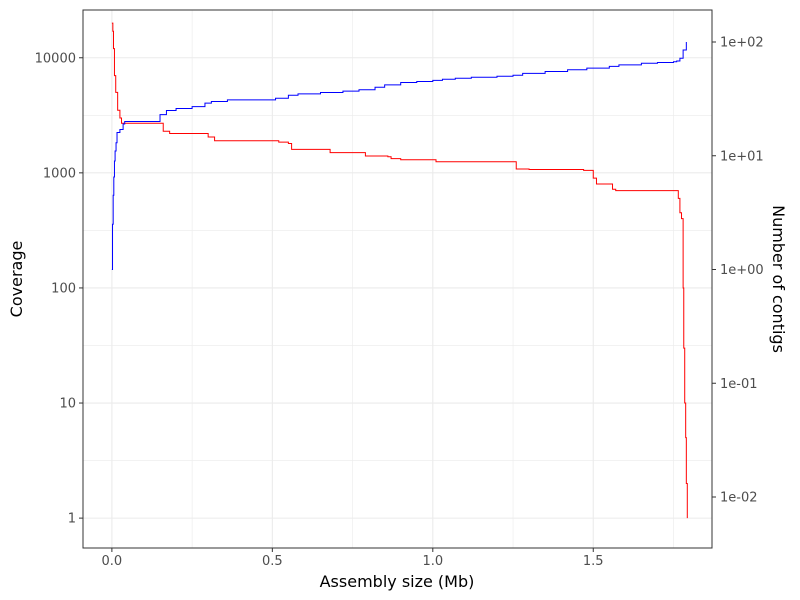 The width and height of the screenshot is (800, 600). I want to click on y-right-tick-label: 1e+01, so click(742, 156).